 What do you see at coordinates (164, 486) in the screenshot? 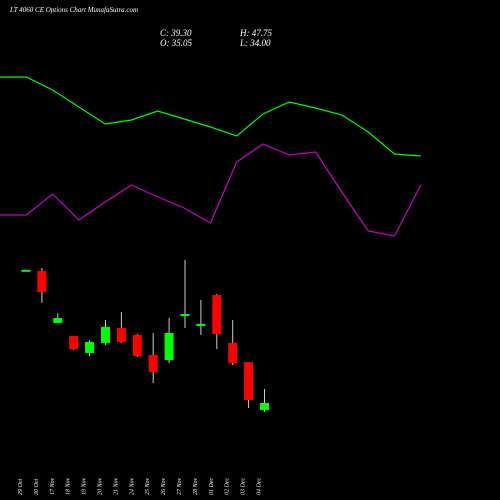
I see `x-tick-label: 26 Nov` at bounding box center [164, 486].